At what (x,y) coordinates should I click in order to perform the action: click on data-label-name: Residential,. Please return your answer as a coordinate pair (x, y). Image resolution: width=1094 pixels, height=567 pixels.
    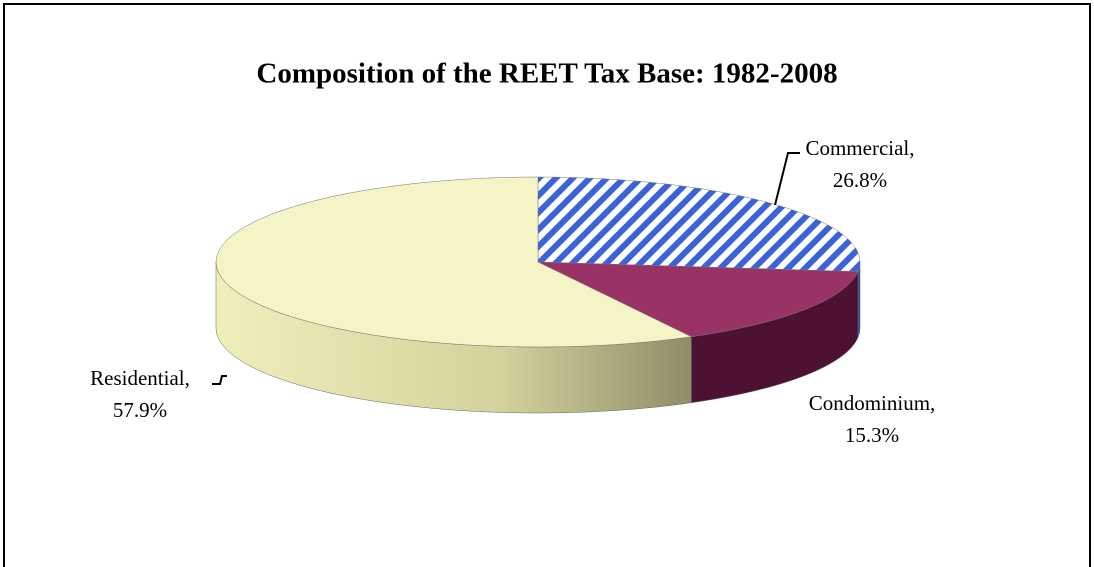
    Looking at the image, I should click on (140, 378).